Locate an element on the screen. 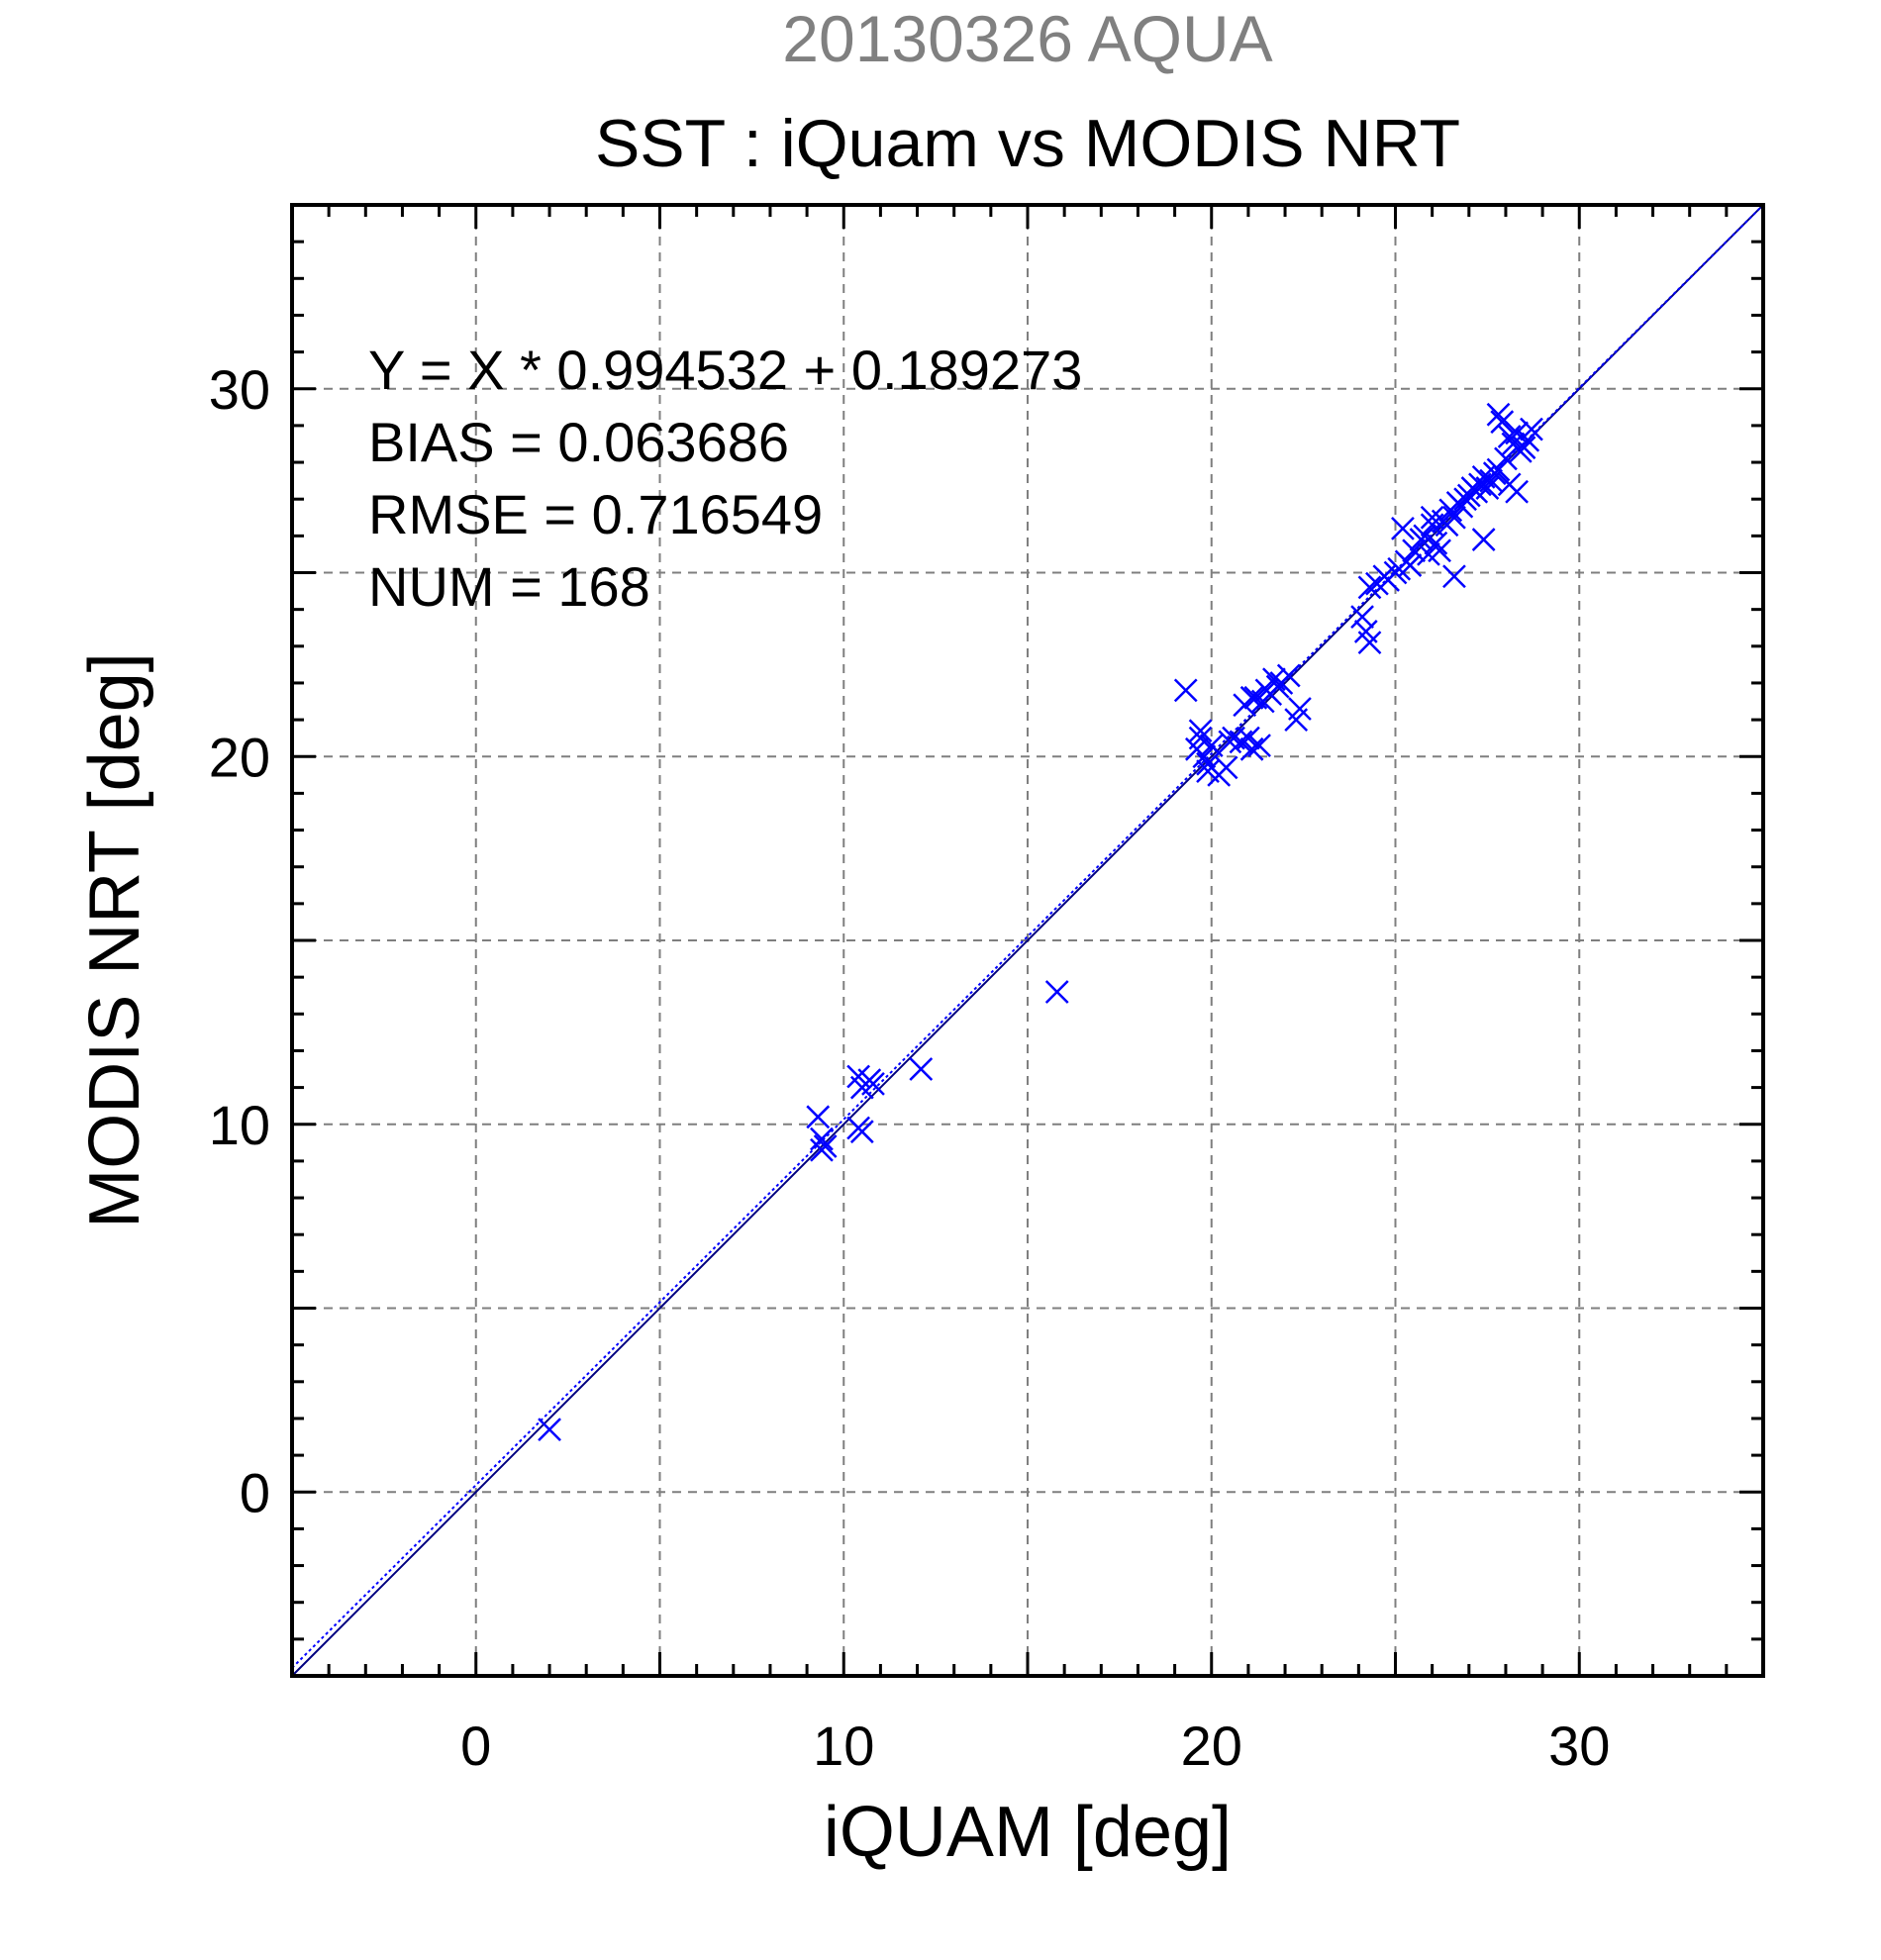 This screenshot has width=1881, height=1960. bias-text: BIAS = 0.063686 is located at coordinates (579, 442).